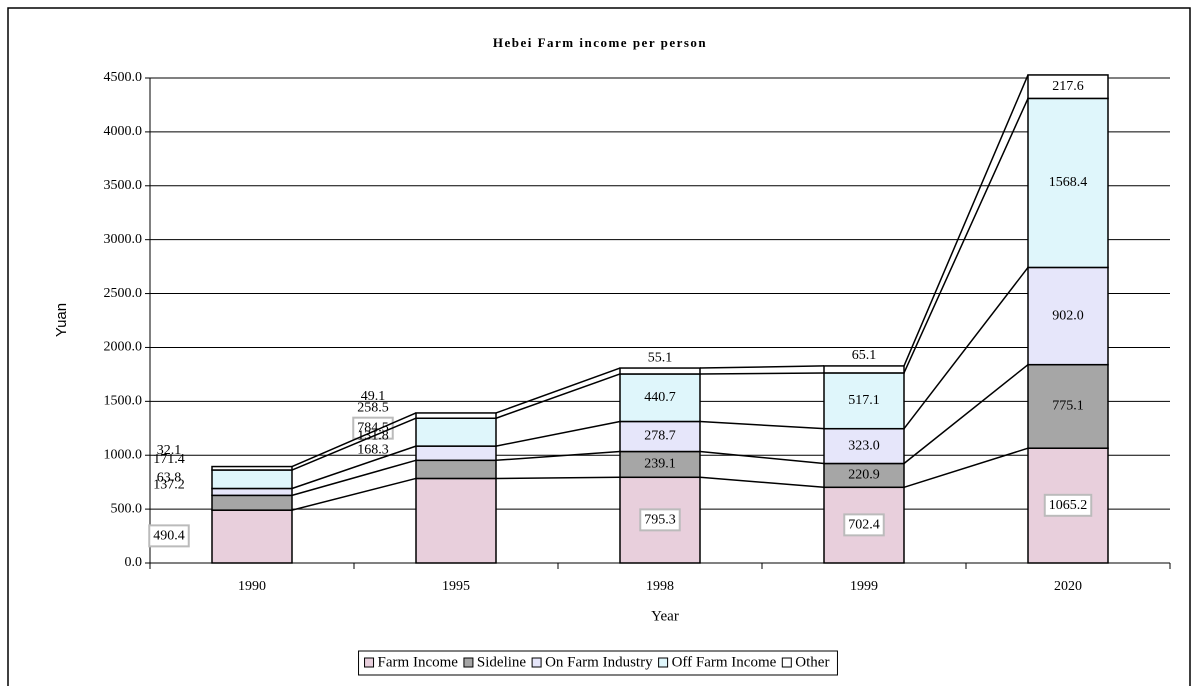 The width and height of the screenshot is (1198, 686). What do you see at coordinates (373, 407) in the screenshot?
I see `data-label: 258.5` at bounding box center [373, 407].